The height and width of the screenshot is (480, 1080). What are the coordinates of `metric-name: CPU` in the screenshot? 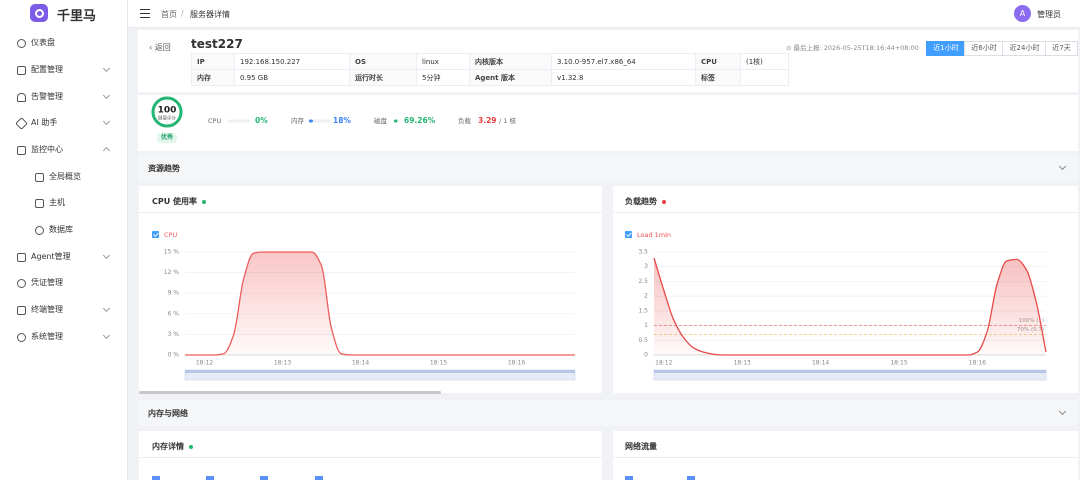 It's located at (214, 121).